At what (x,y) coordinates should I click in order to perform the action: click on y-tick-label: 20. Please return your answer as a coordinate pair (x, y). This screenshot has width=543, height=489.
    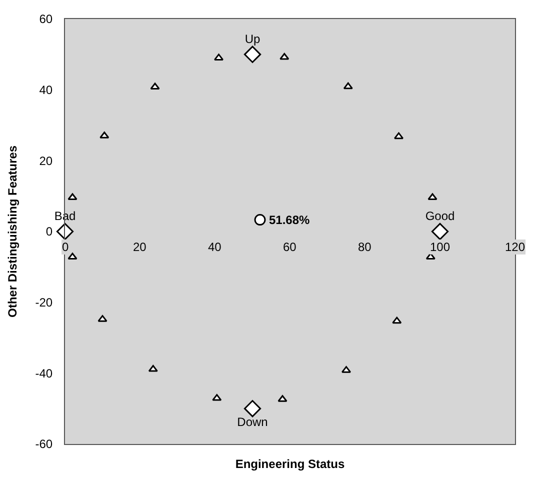
    Looking at the image, I should click on (46, 161).